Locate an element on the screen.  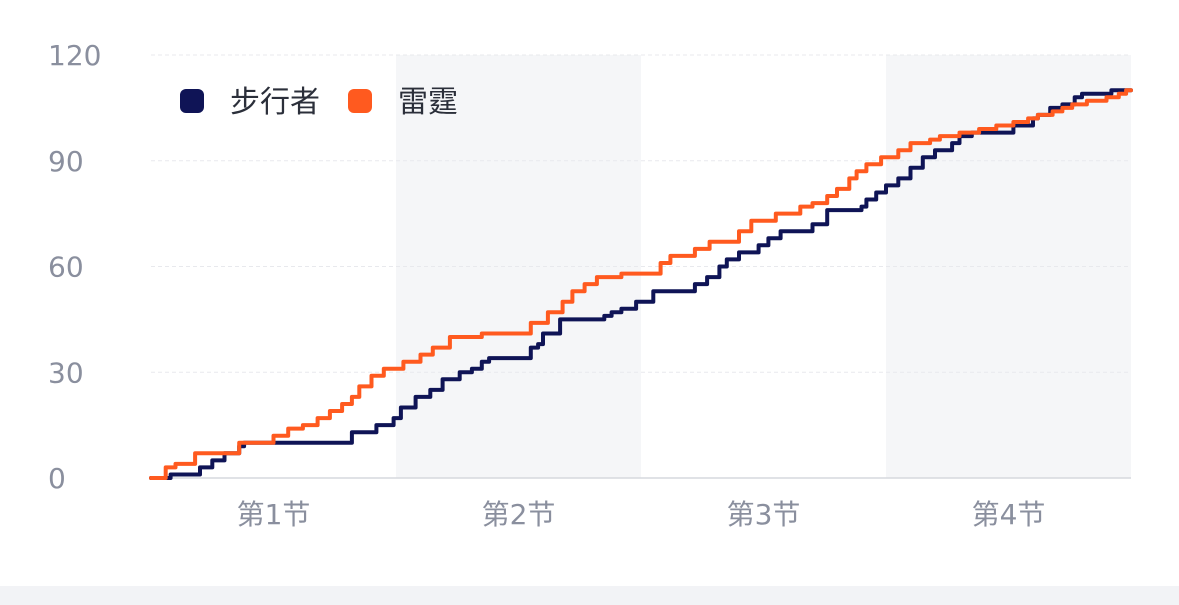
legend: 步行者 雷霆 is located at coordinates (319, 102).